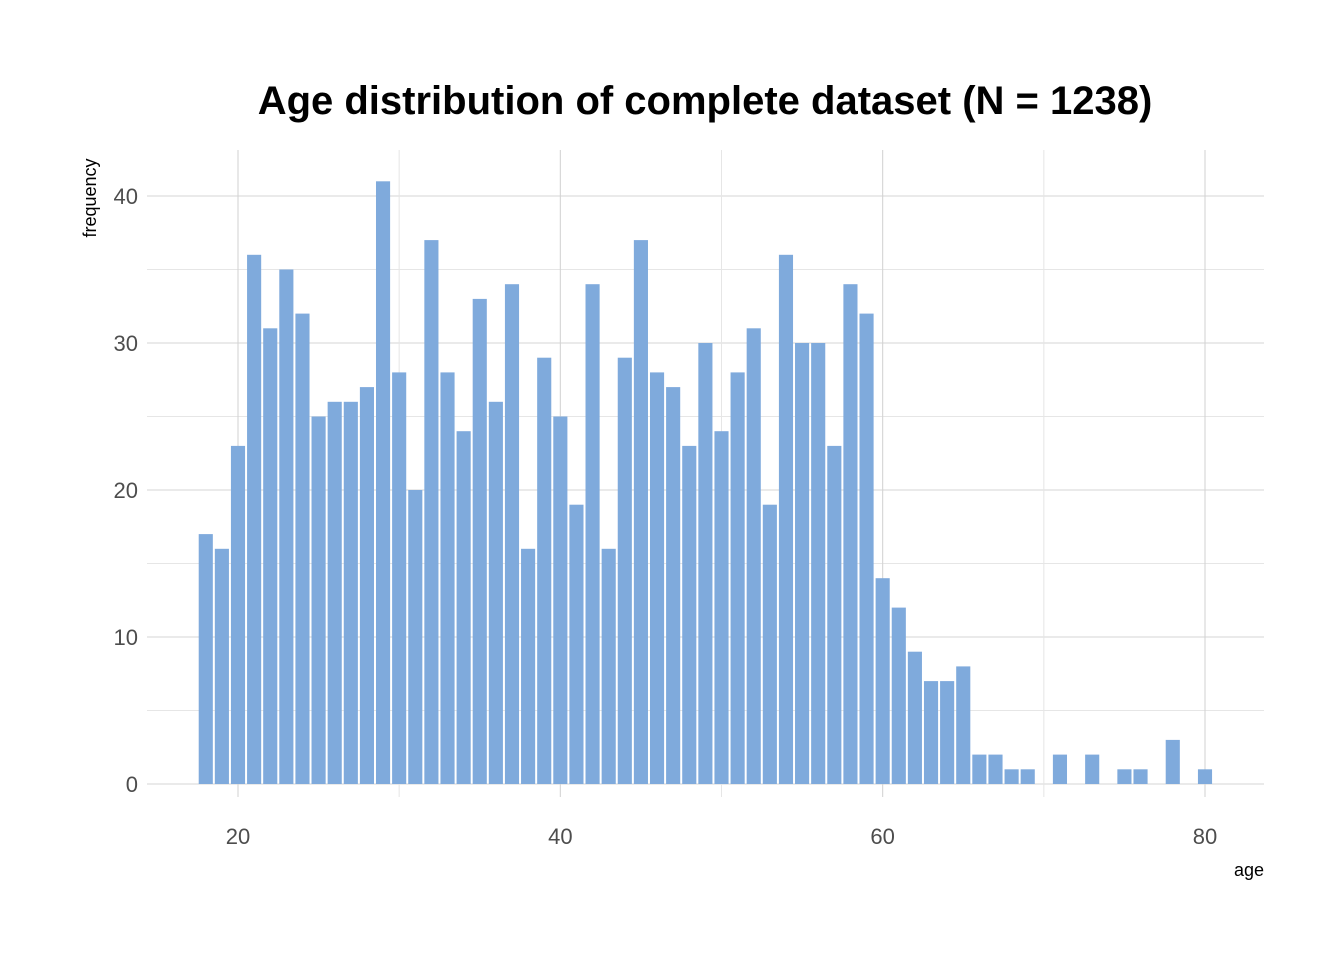 The height and width of the screenshot is (960, 1344). Describe the element at coordinates (126, 196) in the screenshot. I see `y-tick-label: 40` at that location.